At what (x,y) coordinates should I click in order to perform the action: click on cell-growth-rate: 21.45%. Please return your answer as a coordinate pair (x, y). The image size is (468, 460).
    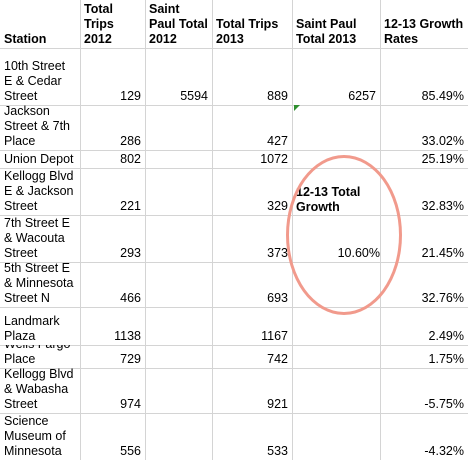
    Looking at the image, I should click on (442, 253).